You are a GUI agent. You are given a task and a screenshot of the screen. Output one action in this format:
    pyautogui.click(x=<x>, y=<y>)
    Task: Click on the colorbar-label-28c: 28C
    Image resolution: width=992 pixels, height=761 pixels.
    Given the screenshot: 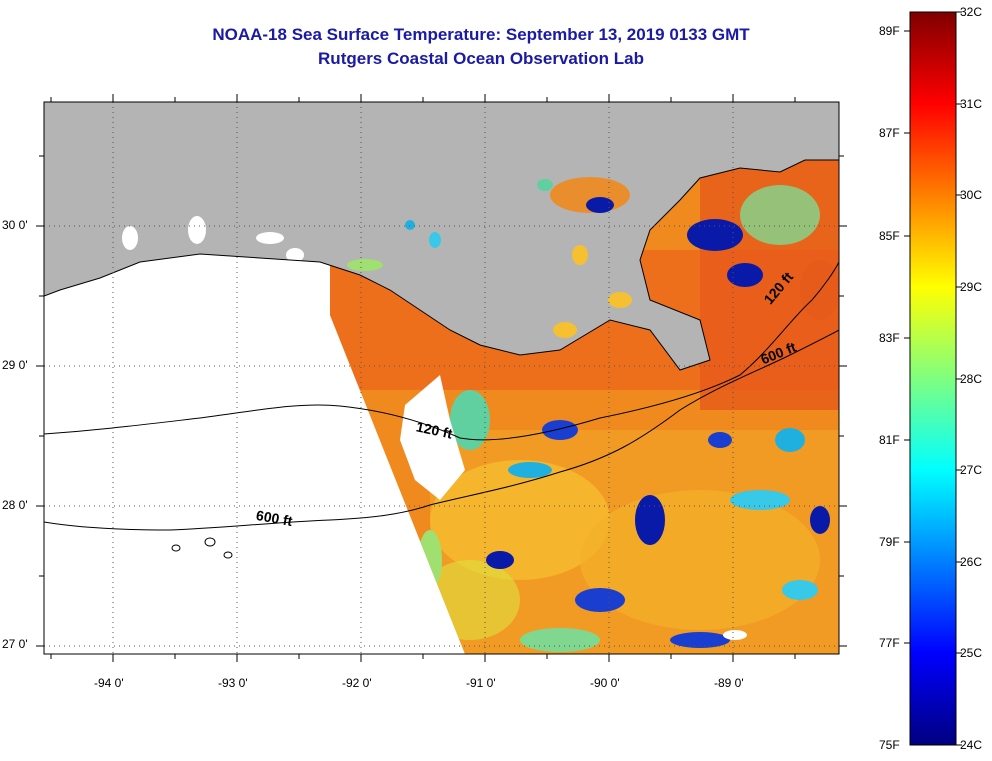 What is the action you would take?
    pyautogui.click(x=971, y=379)
    